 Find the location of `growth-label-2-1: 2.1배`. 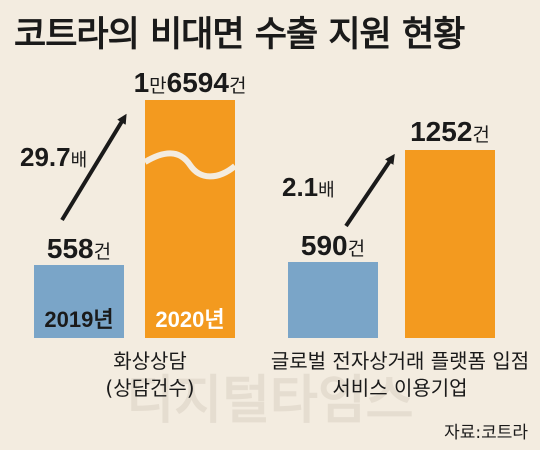

growth-label-2-1: 2.1배 is located at coordinates (308, 187).